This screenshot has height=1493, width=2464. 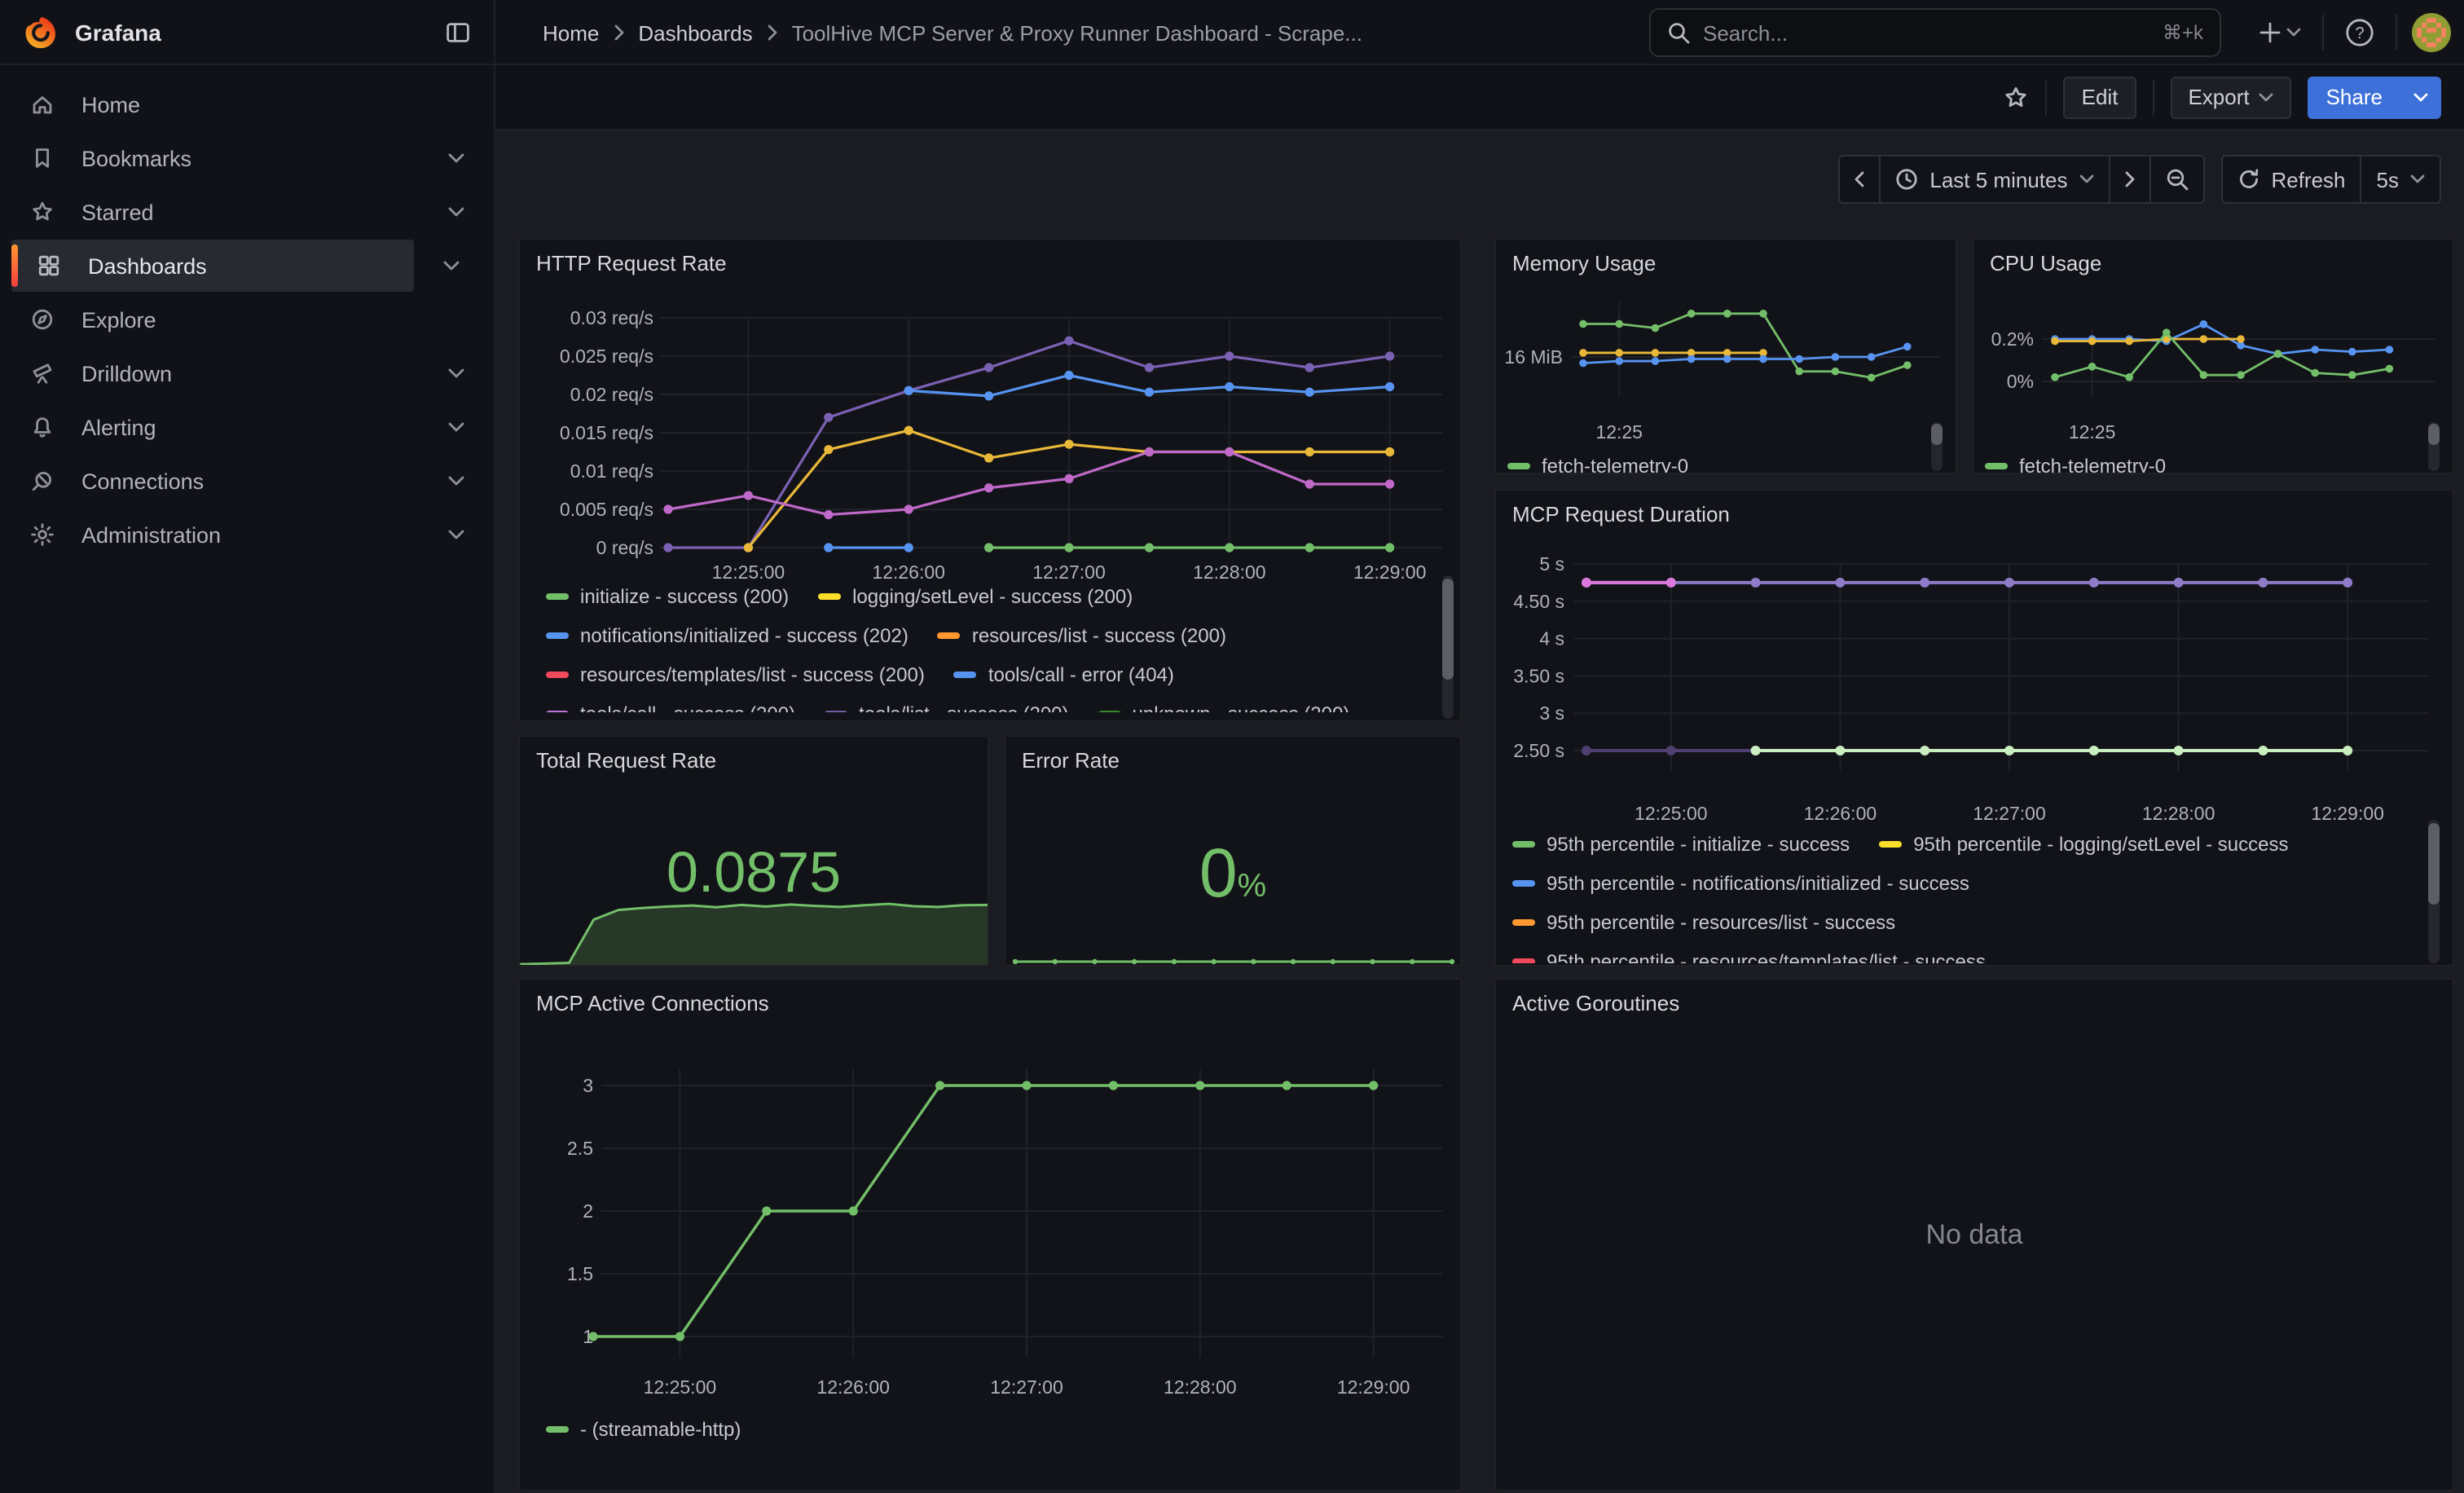 I want to click on chevron-right-icon, so click(x=2129, y=179).